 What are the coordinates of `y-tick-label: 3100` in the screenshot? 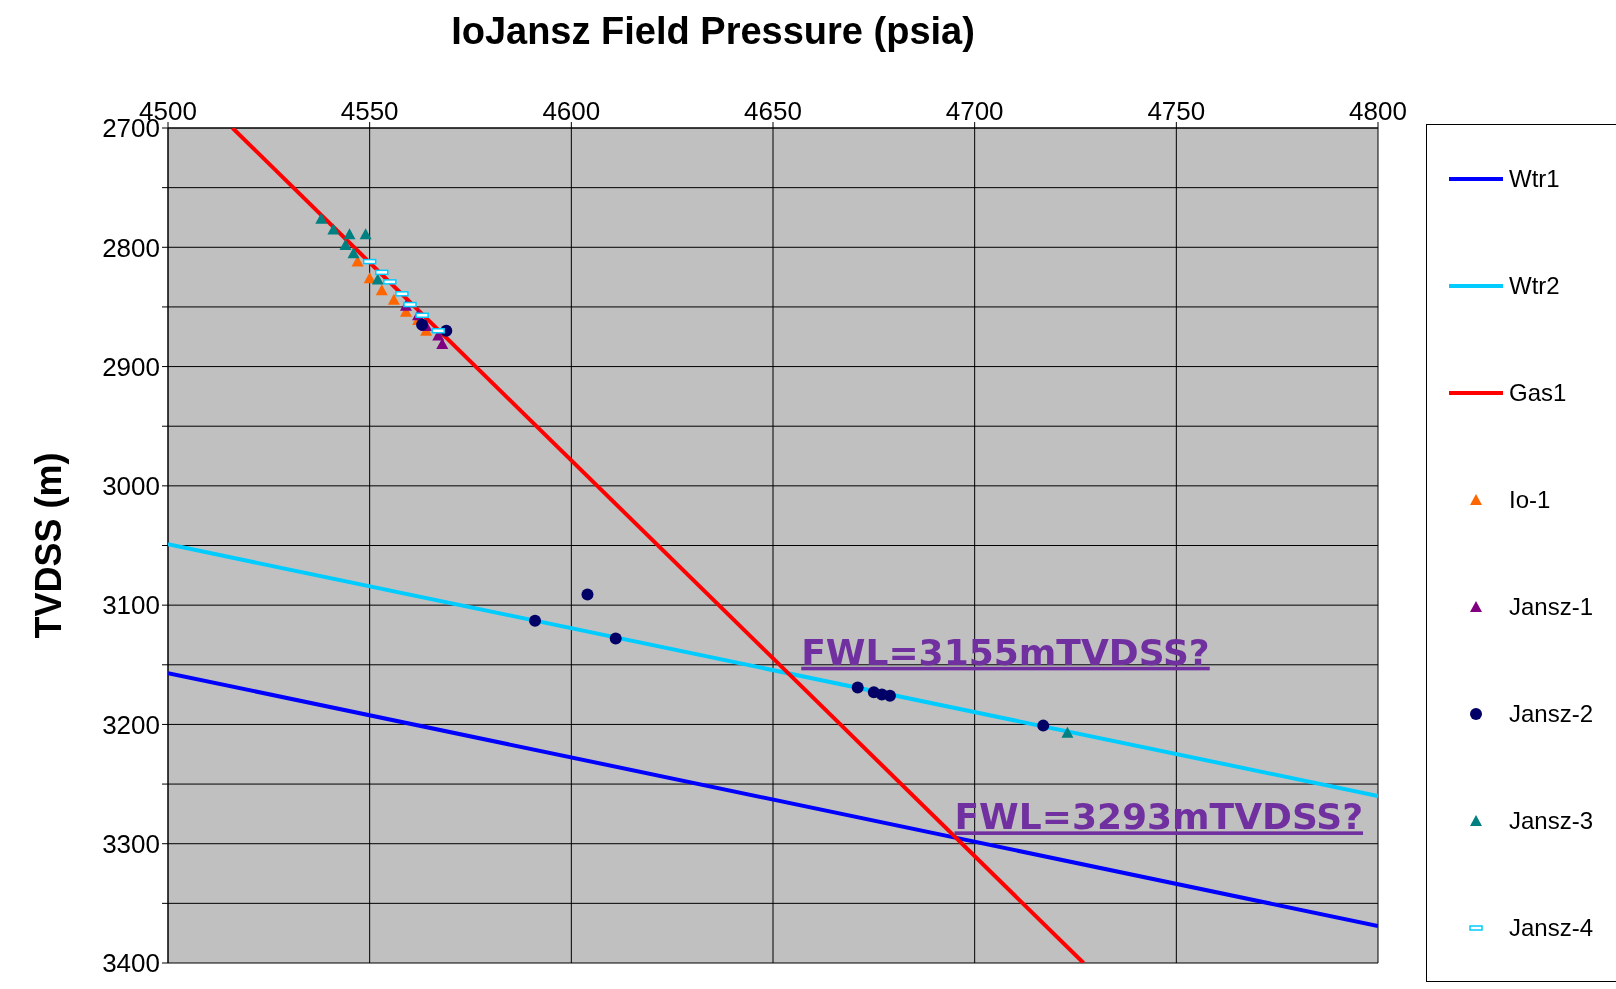 It's located at (131, 605).